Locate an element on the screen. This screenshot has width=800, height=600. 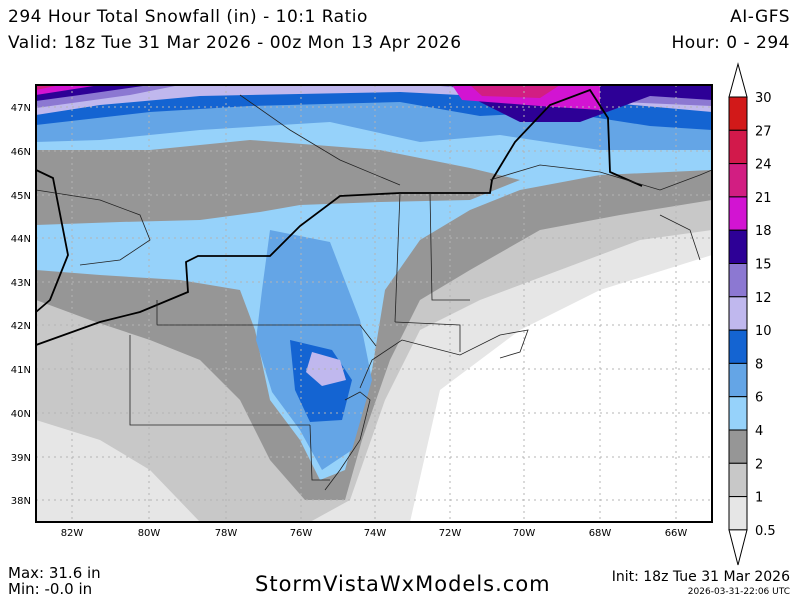
init-time: Init: 18z Tue 31 Mar 2026 is located at coordinates (700, 577).